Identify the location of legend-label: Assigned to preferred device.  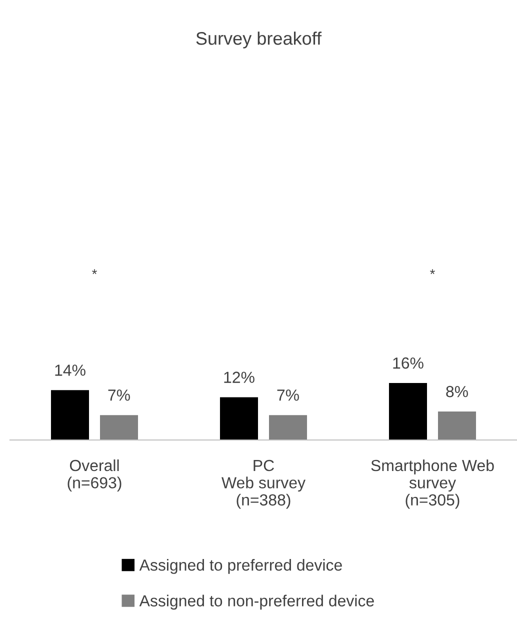
(240, 566).